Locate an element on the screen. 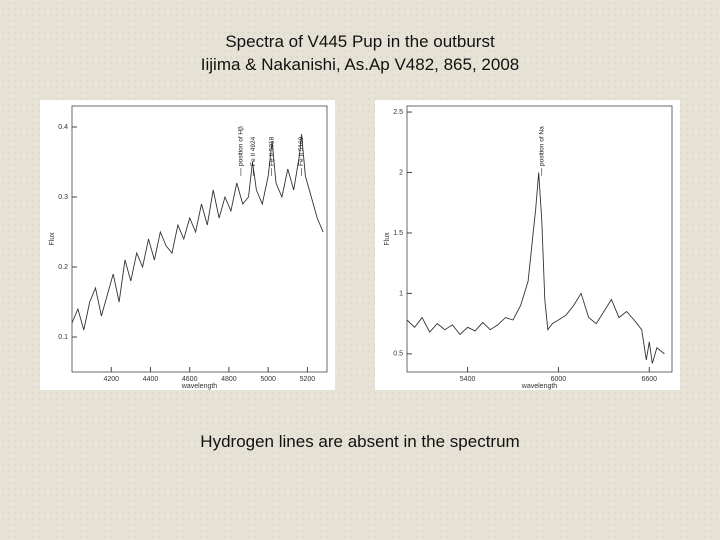  y-tick-label: 0.5 is located at coordinates (398, 354).